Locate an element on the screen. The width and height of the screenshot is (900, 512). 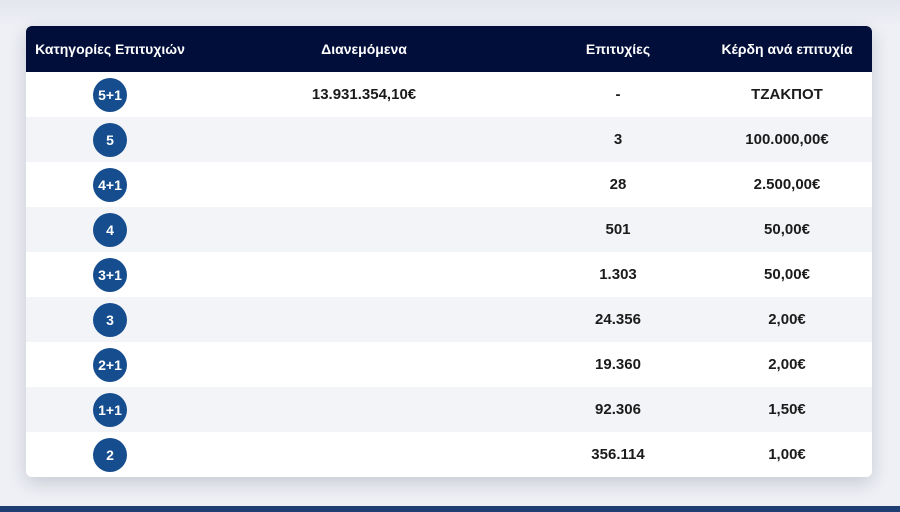
category-badge: 5+1 is located at coordinates (110, 94).